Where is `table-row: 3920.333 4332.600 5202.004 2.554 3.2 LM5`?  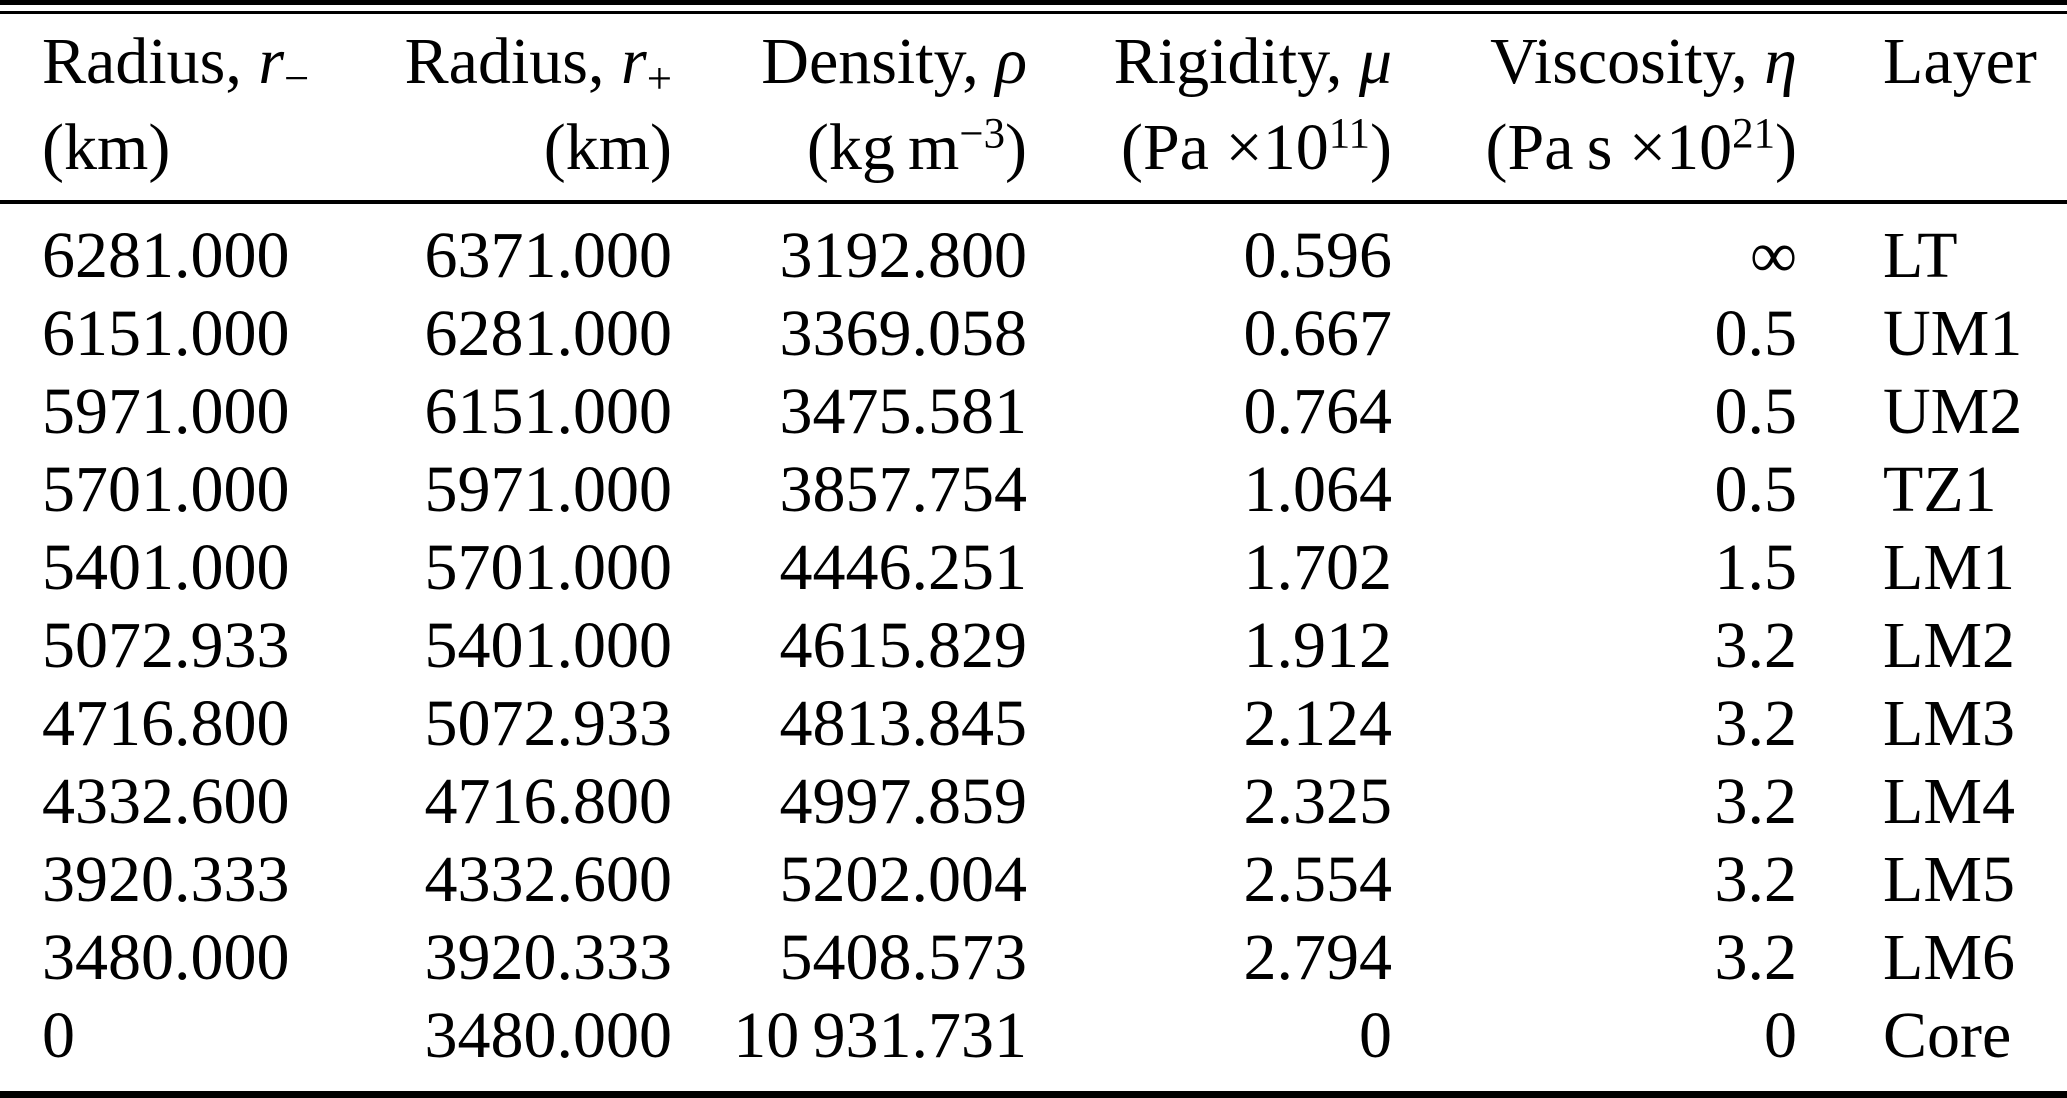 table-row: 3920.333 4332.600 5202.004 2.554 3.2 LM5 is located at coordinates (1033, 880).